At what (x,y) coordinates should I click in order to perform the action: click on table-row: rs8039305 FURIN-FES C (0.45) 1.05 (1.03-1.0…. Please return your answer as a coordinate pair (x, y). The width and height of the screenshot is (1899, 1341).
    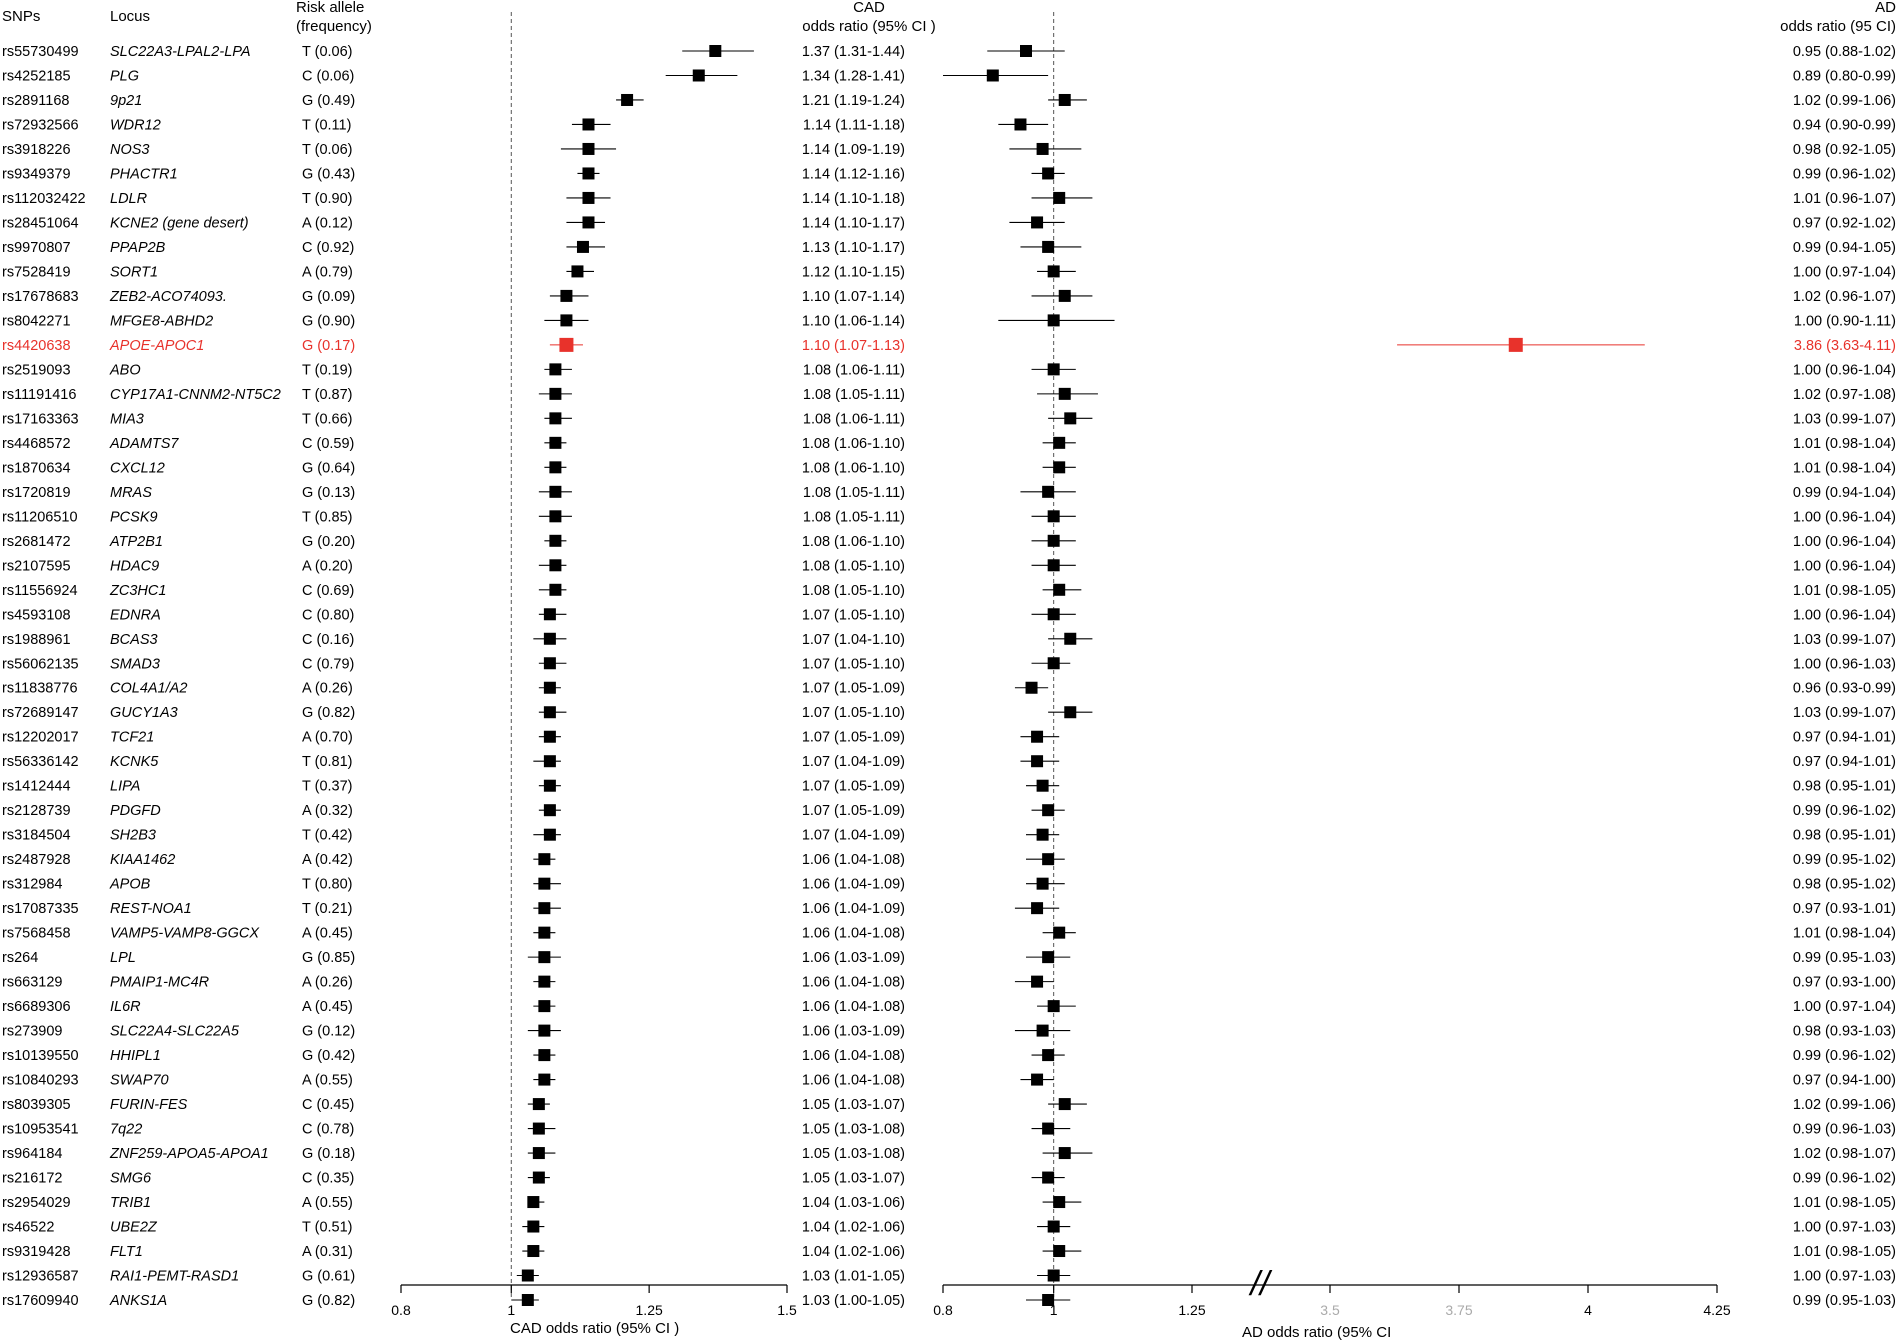
    Looking at the image, I should click on (949, 1105).